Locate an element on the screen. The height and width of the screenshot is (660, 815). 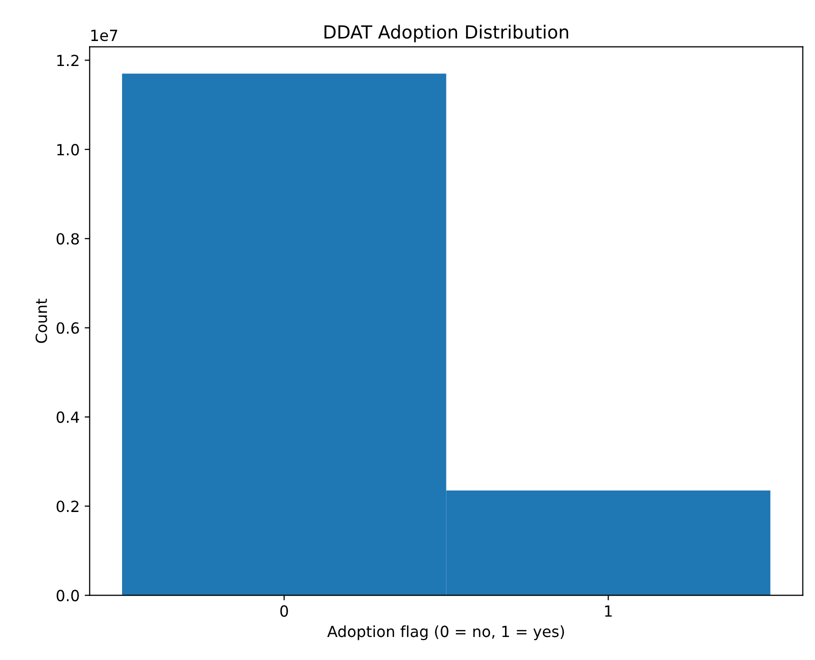
x-tick-label: 1 is located at coordinates (608, 611).